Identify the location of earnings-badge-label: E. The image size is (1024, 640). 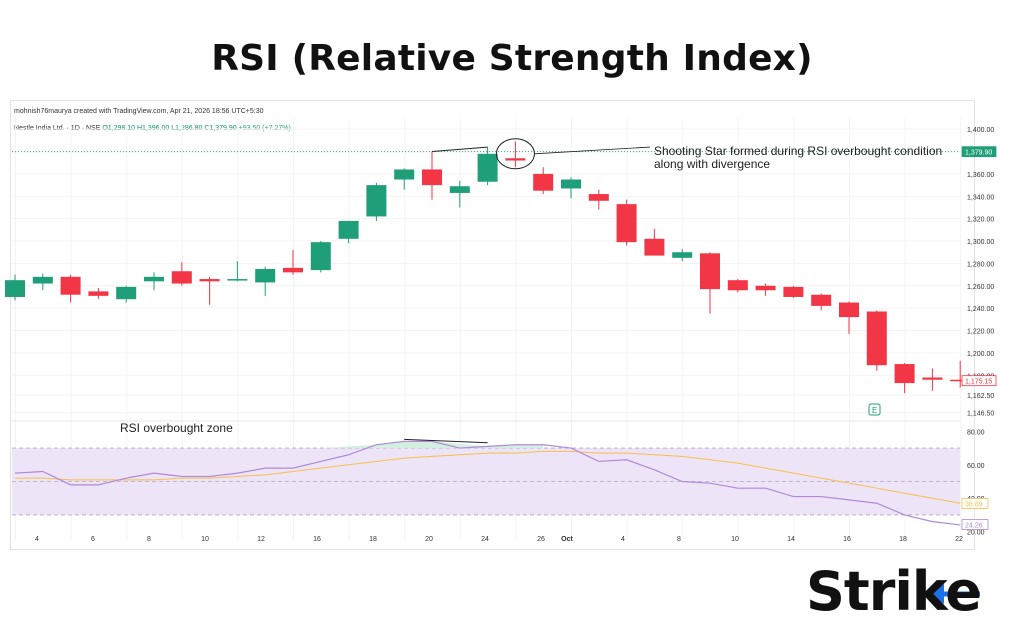
(874, 410).